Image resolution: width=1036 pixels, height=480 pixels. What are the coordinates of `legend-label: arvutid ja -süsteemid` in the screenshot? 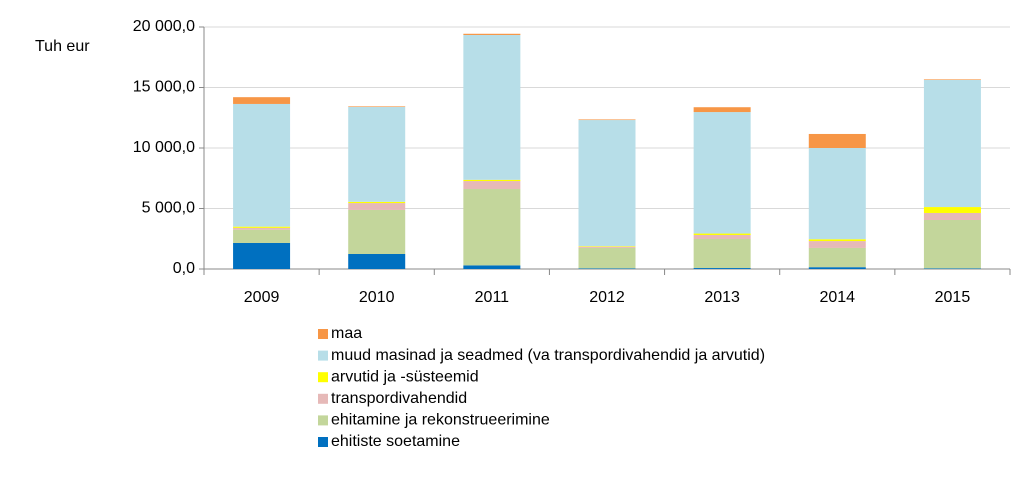 It's located at (405, 376).